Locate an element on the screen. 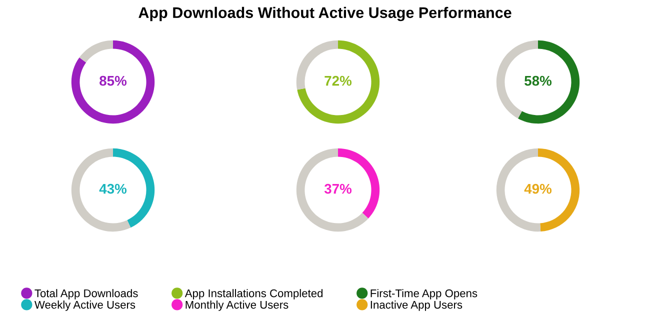 The width and height of the screenshot is (650, 332). data-label: 58% is located at coordinates (538, 81).